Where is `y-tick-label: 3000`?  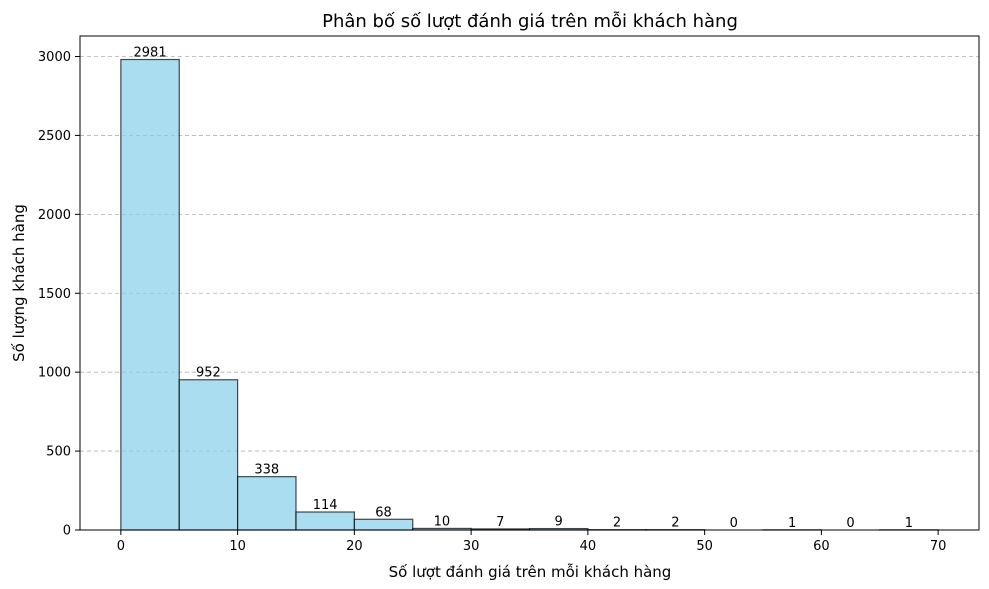
y-tick-label: 3000 is located at coordinates (54, 57).